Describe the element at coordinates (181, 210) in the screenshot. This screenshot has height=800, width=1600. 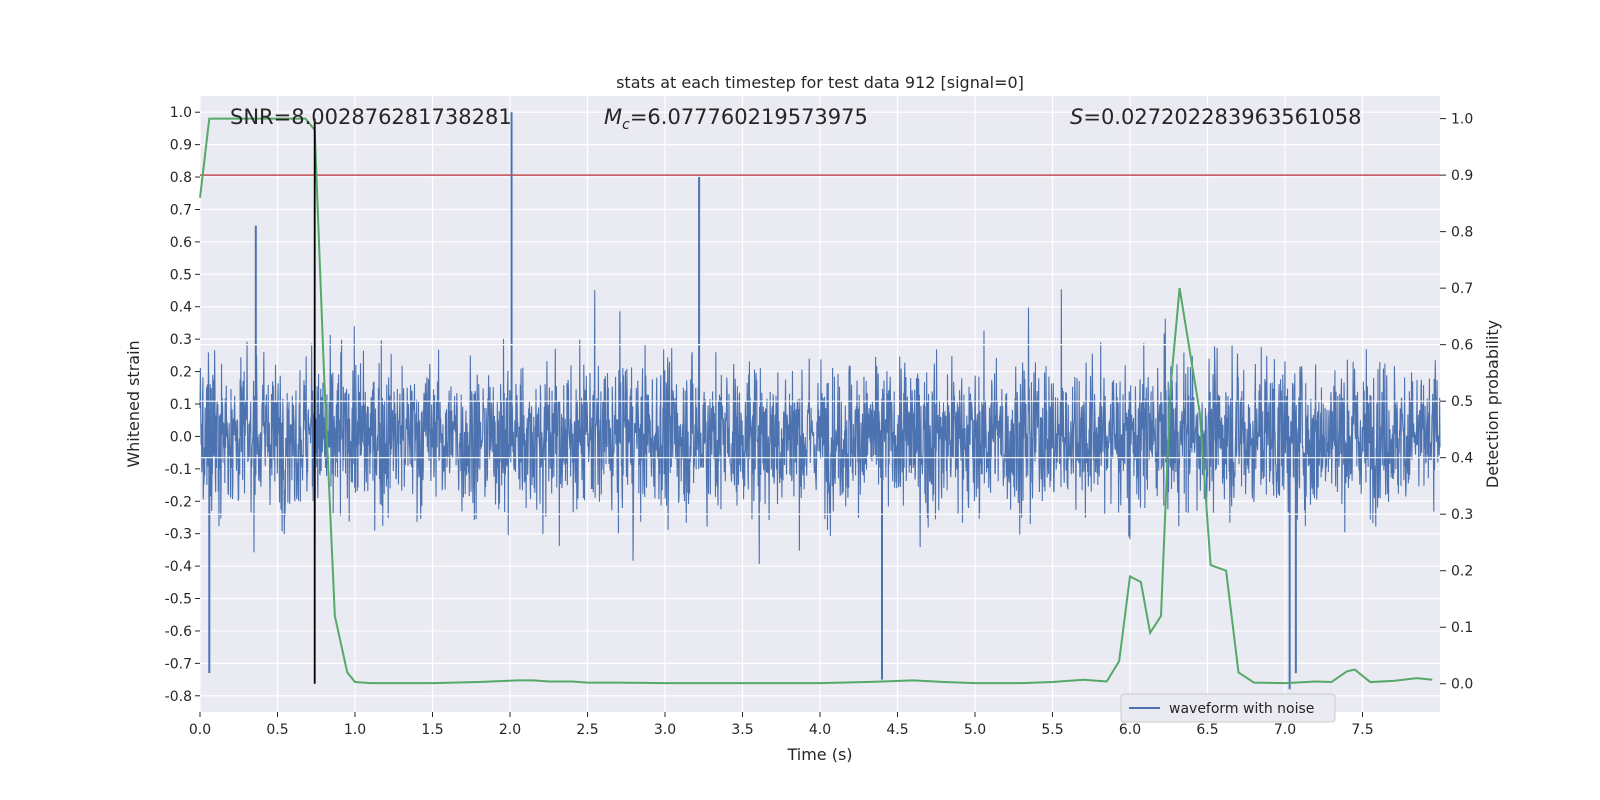
I see `y-tick-label: 0.7` at that location.